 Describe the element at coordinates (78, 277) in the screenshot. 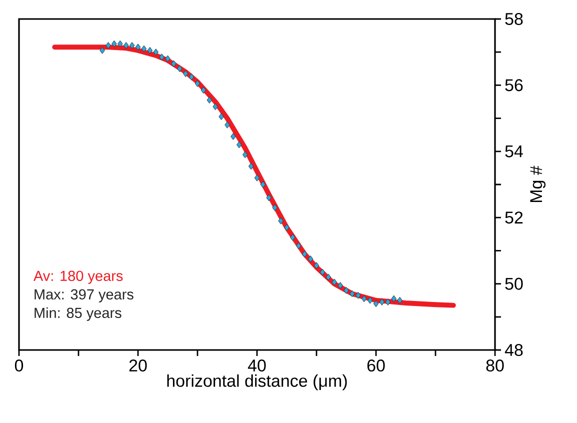

I see `text: Av: 180 years` at that location.